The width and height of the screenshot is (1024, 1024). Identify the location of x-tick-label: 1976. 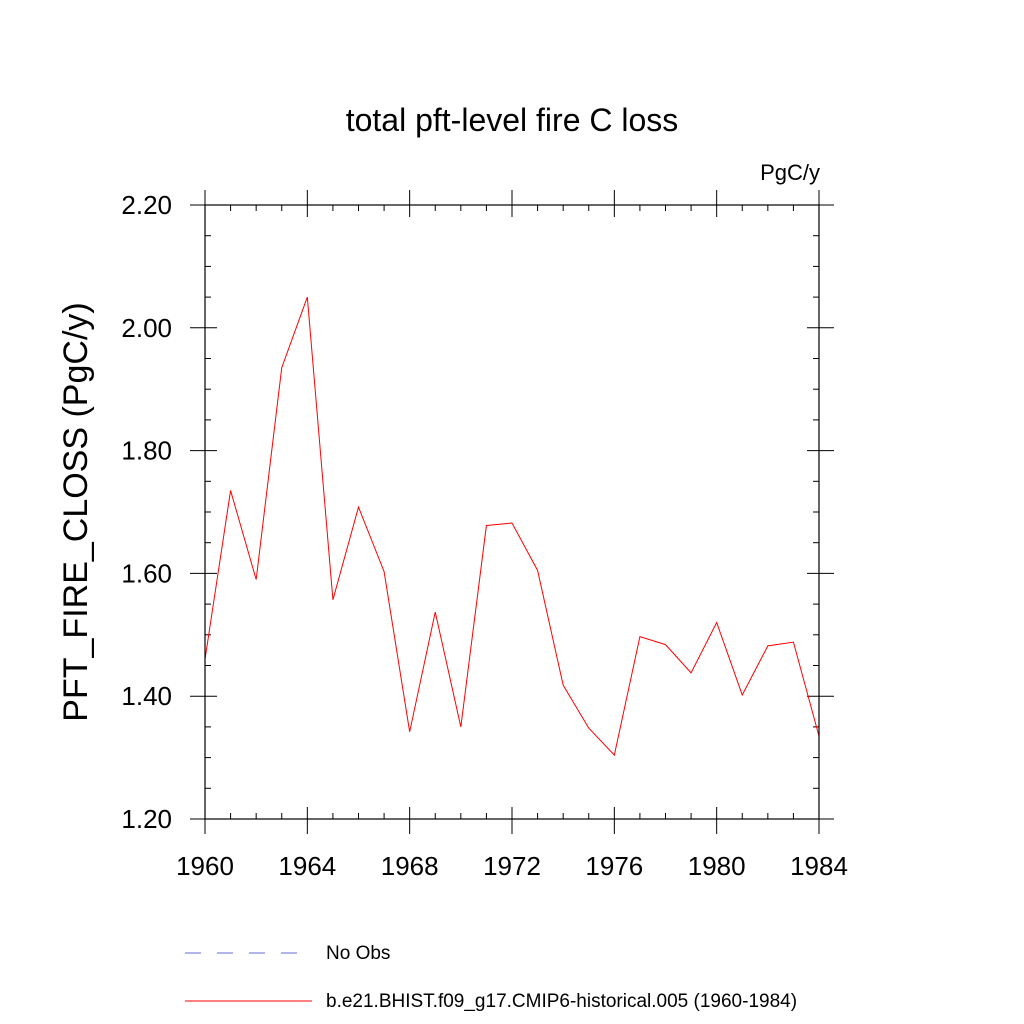
(614, 866).